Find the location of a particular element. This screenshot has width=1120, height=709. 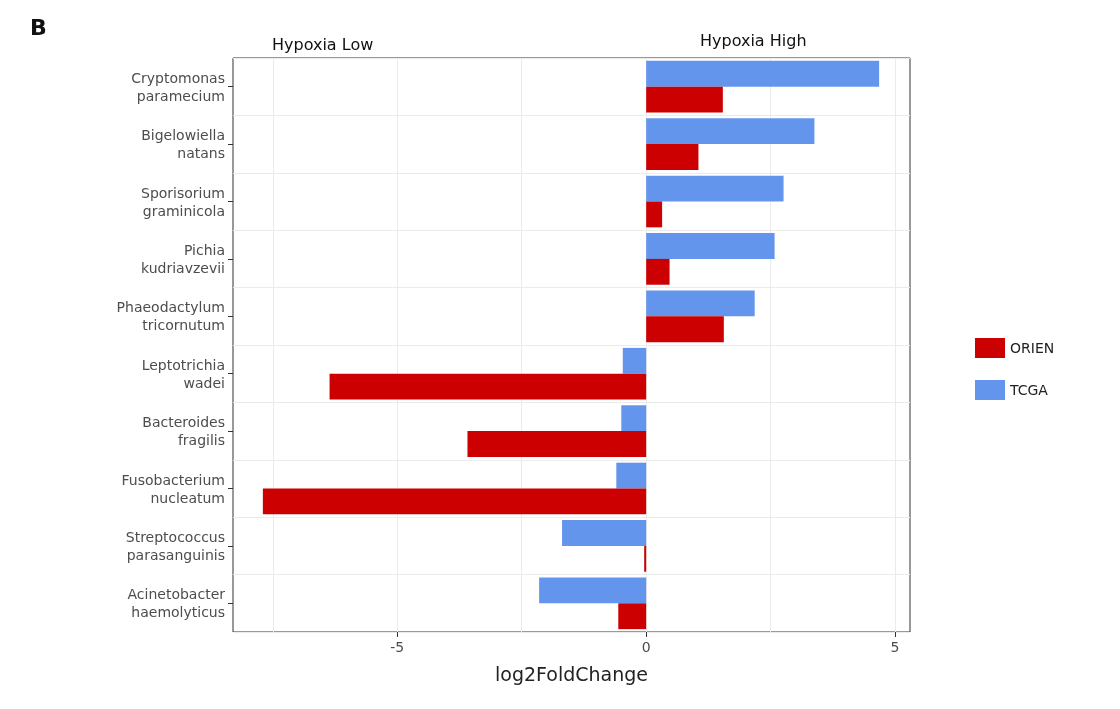

y-tick-label: Pichia kudriavzevii is located at coordinates (183, 258).